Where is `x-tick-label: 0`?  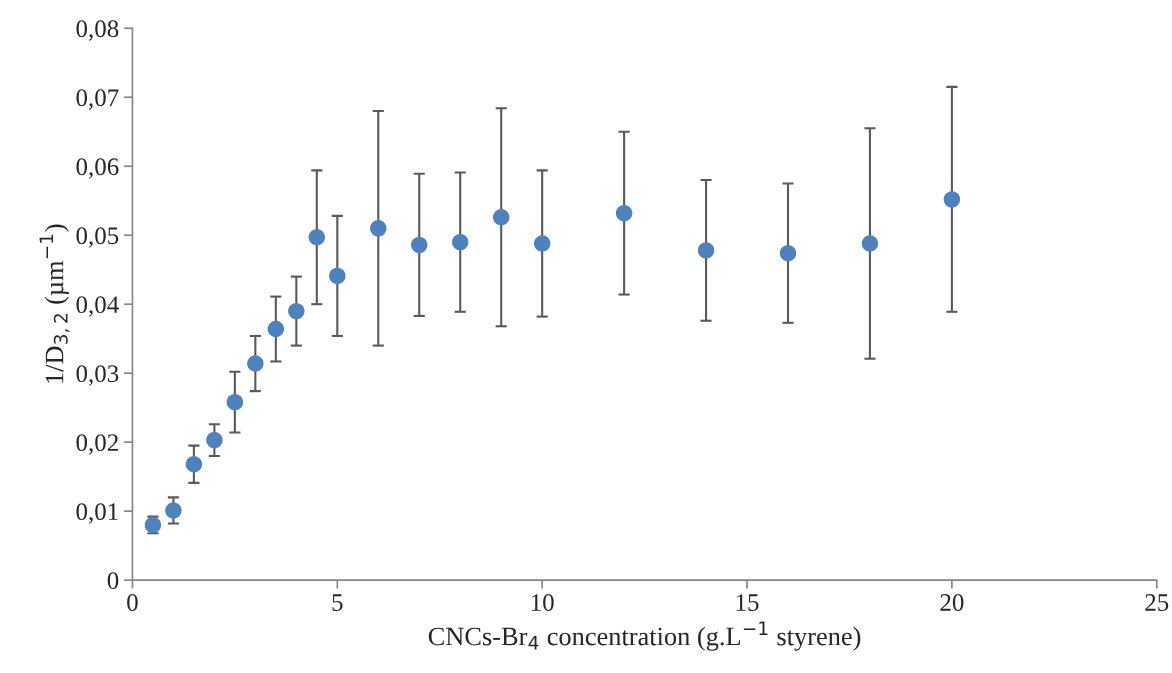 x-tick-label: 0 is located at coordinates (132, 602).